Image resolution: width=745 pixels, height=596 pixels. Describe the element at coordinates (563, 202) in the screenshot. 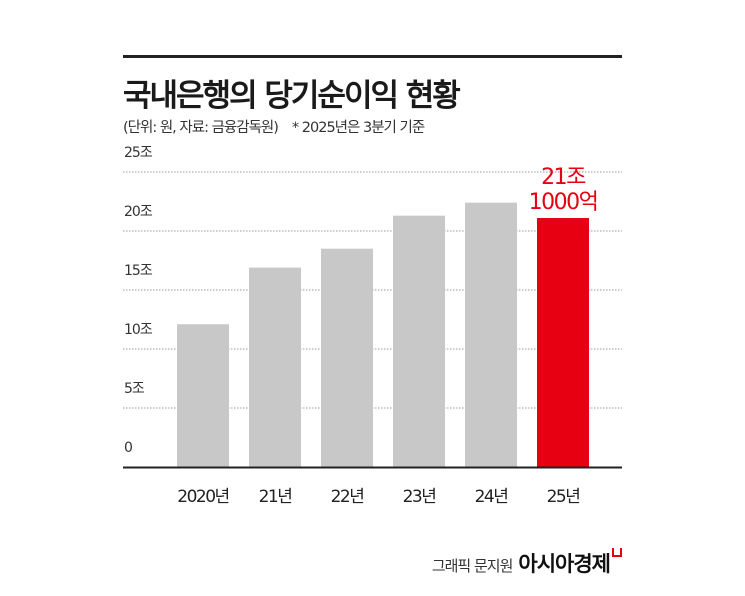

I see `data-label-line2: 1000억` at that location.